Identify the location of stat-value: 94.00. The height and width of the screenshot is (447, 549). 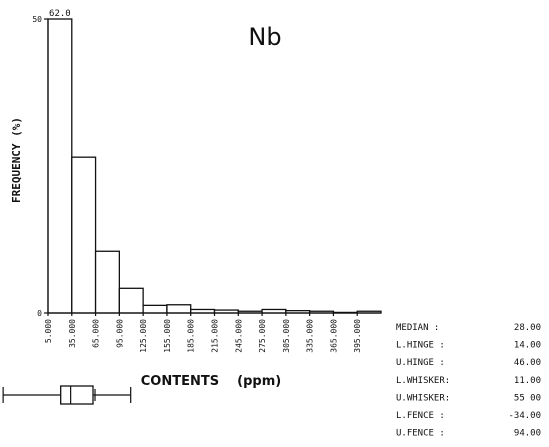
(527, 434).